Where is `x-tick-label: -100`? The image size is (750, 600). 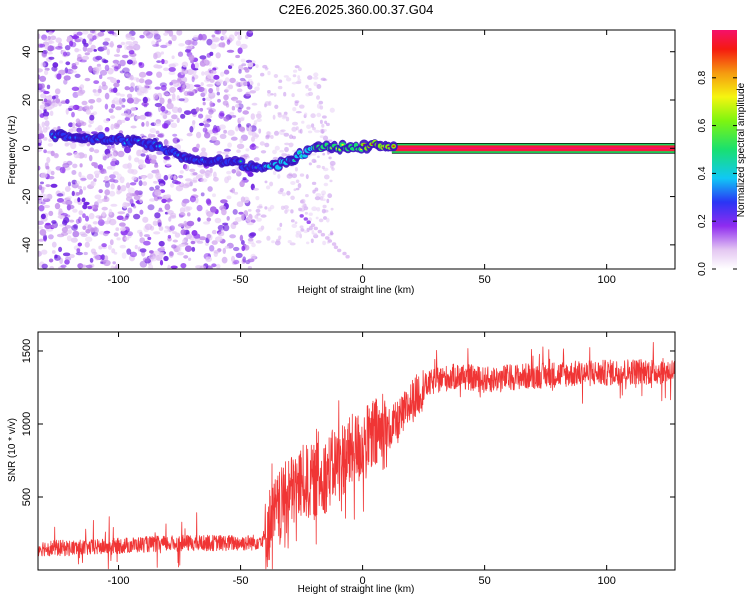 x-tick-label: -100 is located at coordinates (119, 581).